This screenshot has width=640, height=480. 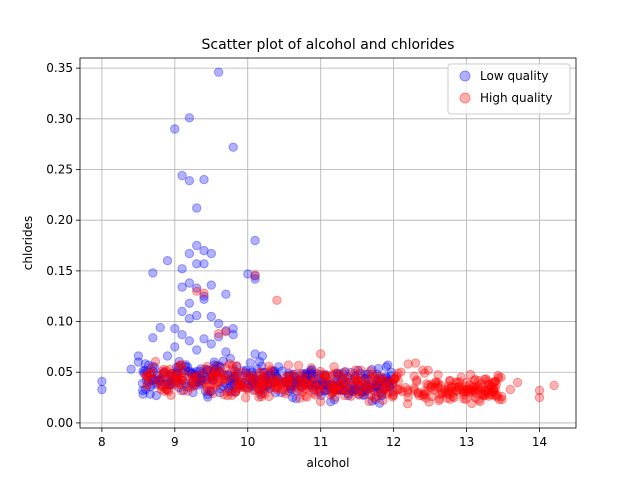 What do you see at coordinates (320, 442) in the screenshot?
I see `x-tick-label: 11` at bounding box center [320, 442].